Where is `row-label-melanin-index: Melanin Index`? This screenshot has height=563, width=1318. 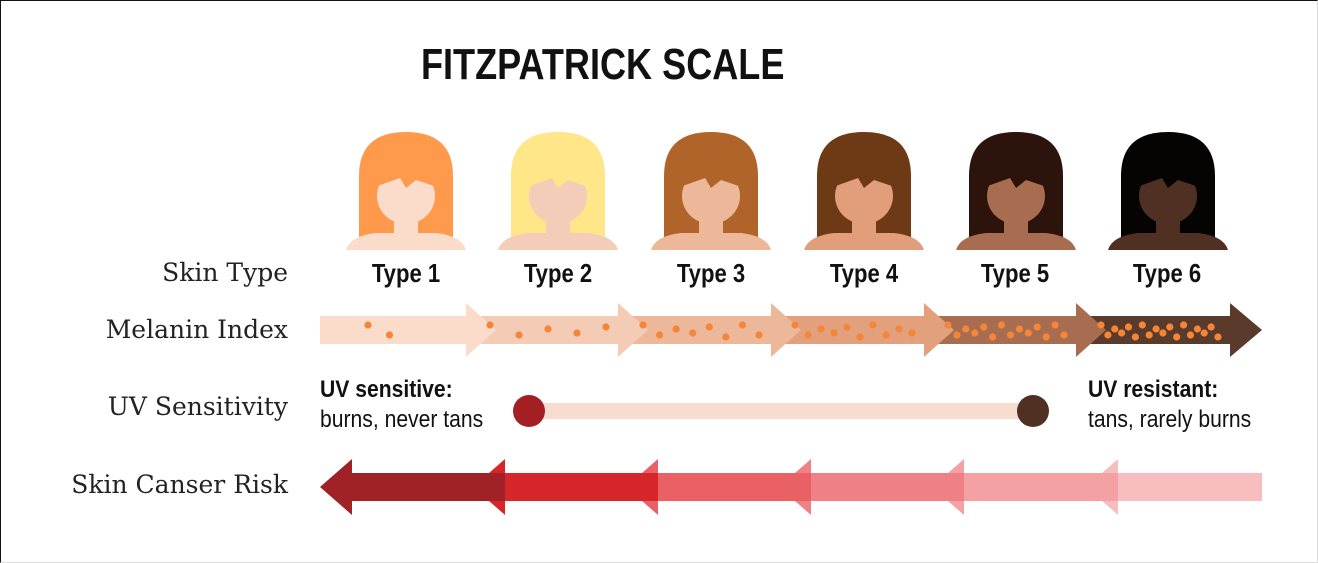 row-label-melanin-index: Melanin Index is located at coordinates (196, 329).